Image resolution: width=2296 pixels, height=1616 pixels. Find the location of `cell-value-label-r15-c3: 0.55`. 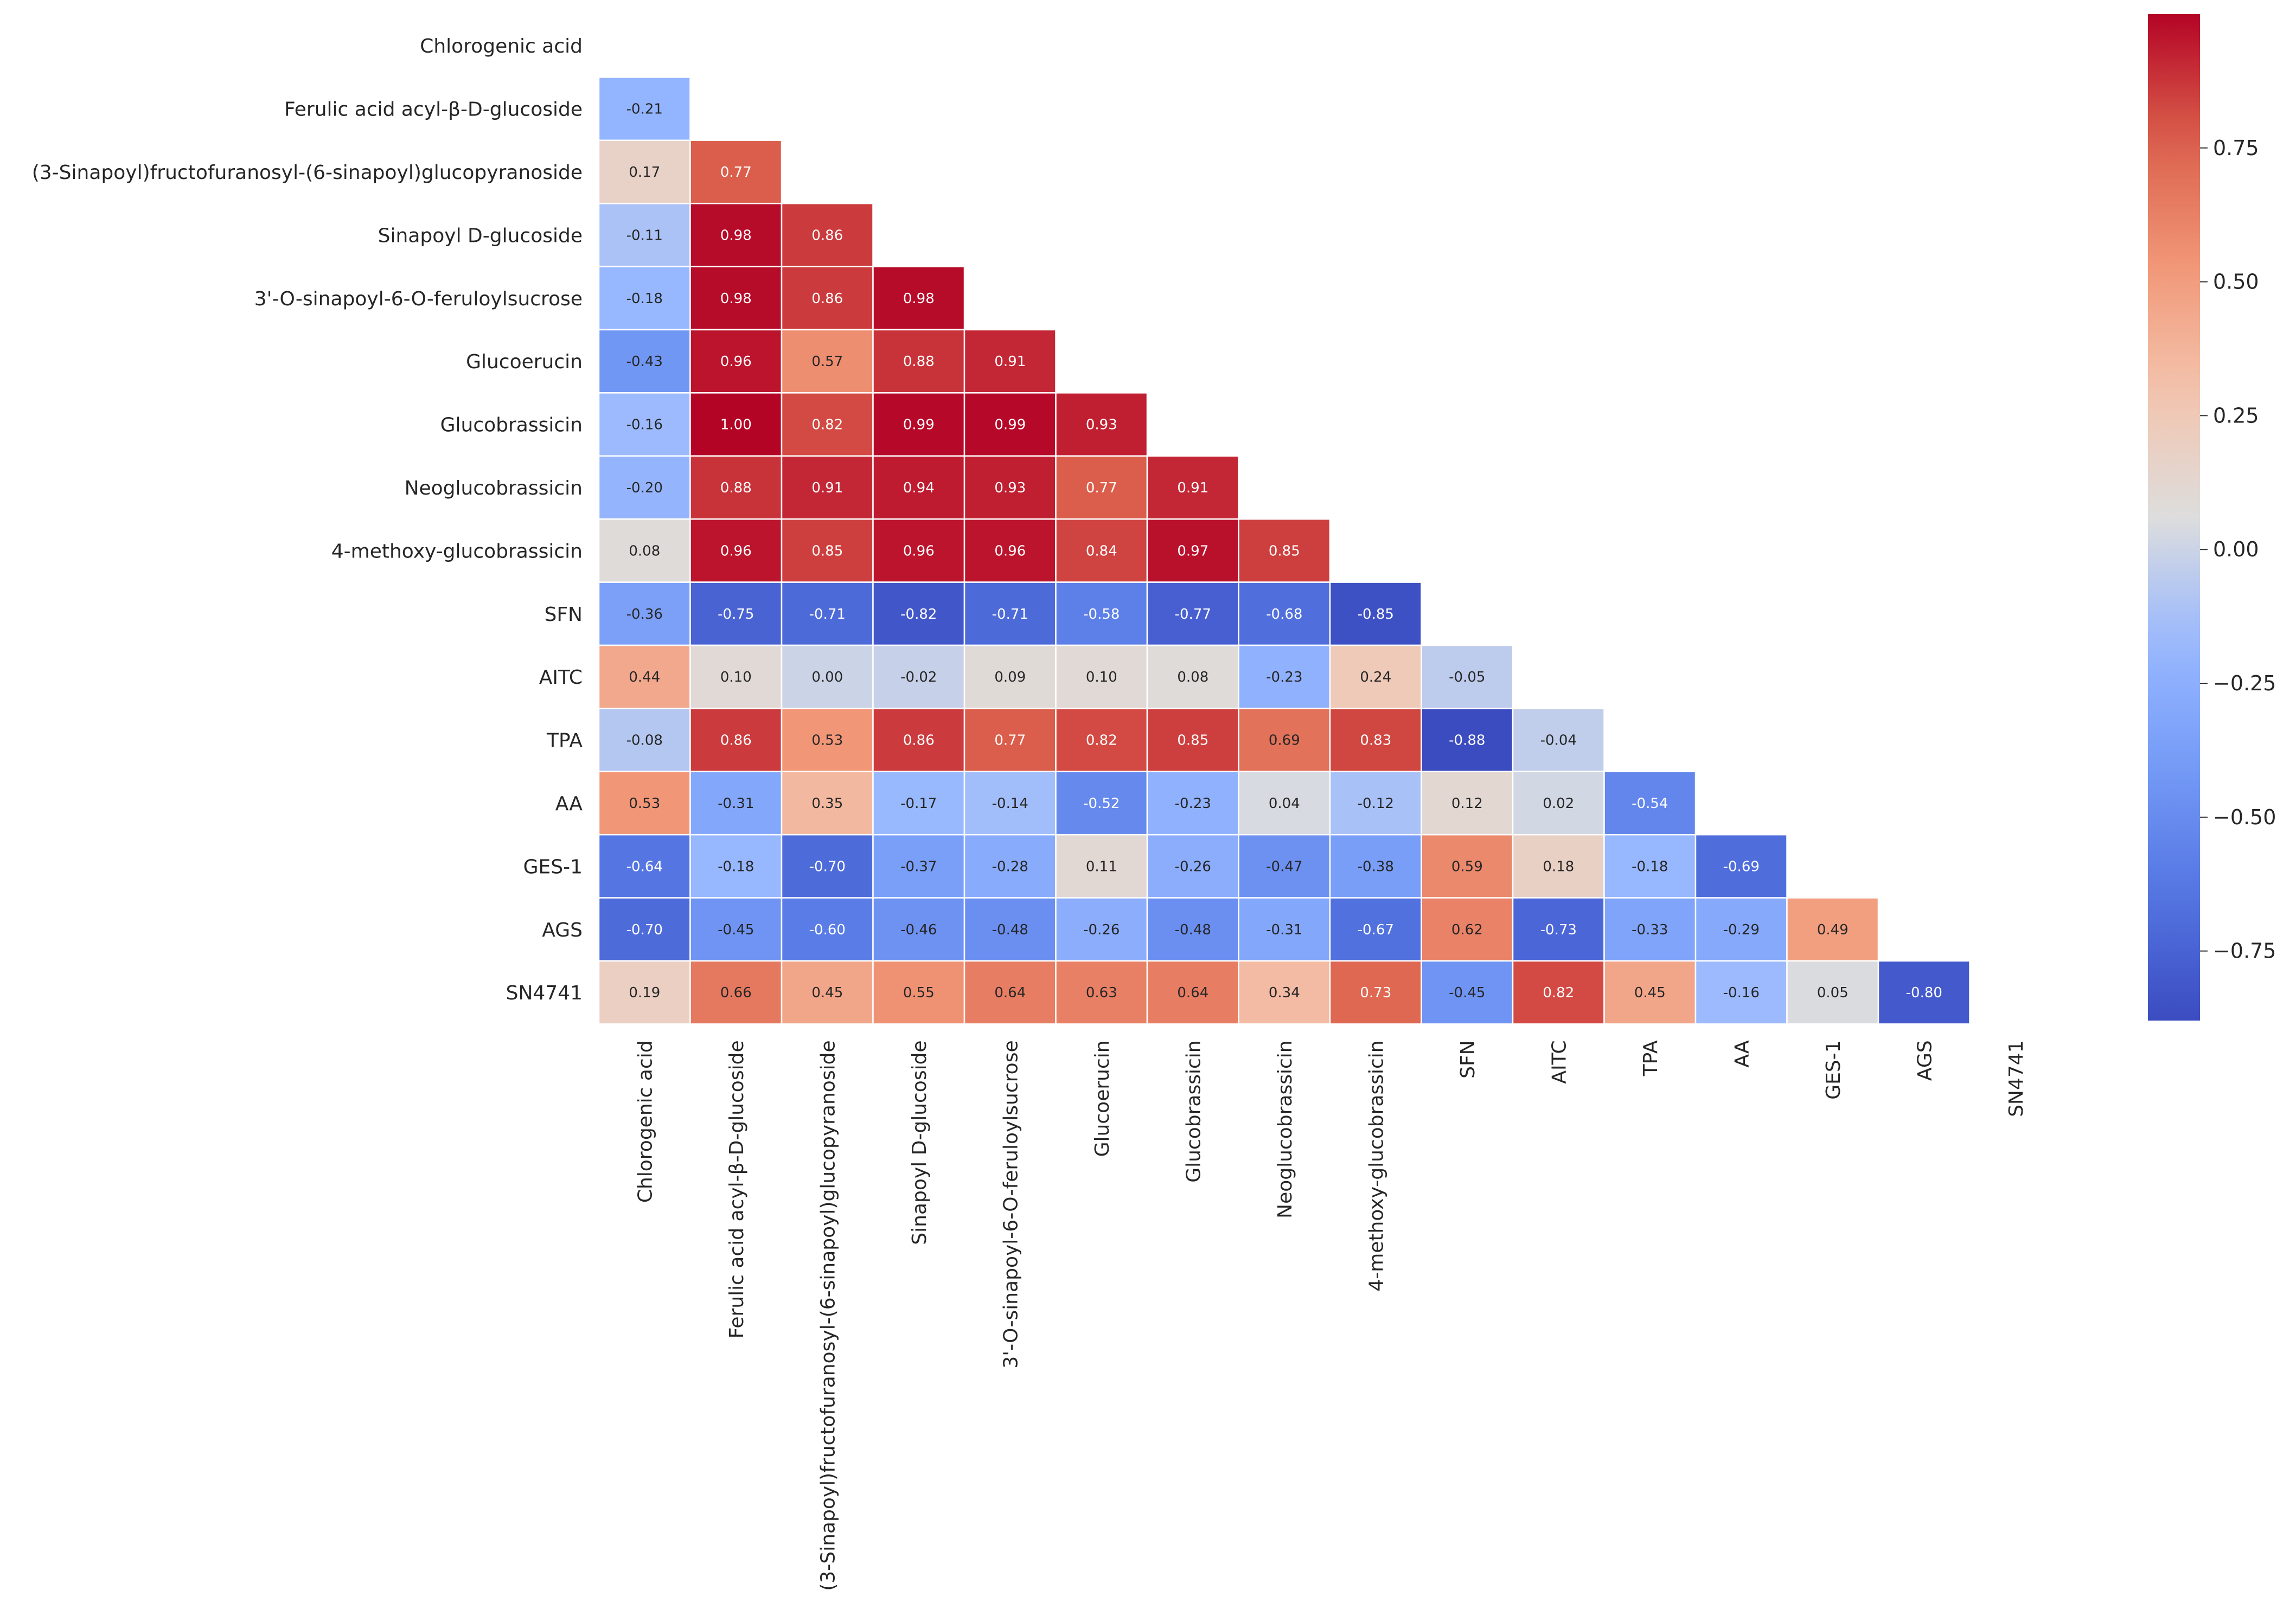

cell-value-label-r15-c3: 0.55 is located at coordinates (919, 993).